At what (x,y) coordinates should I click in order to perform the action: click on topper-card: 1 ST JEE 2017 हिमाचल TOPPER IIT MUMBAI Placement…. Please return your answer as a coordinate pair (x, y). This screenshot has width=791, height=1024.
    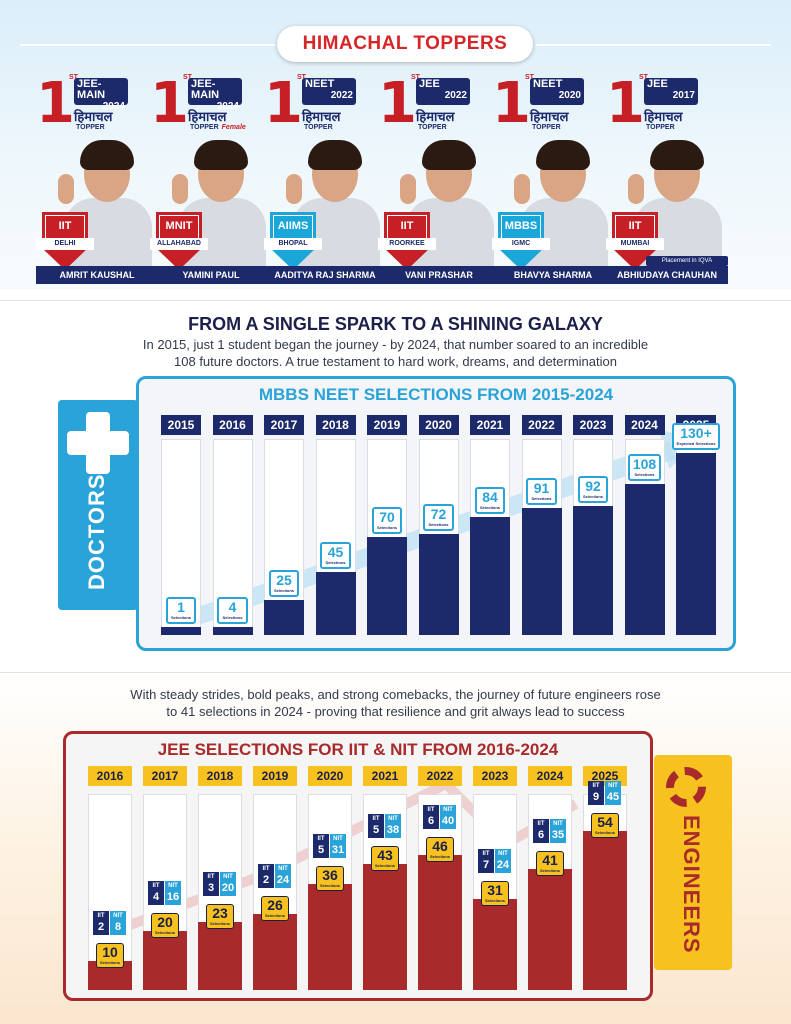
    Looking at the image, I should click on (667, 181).